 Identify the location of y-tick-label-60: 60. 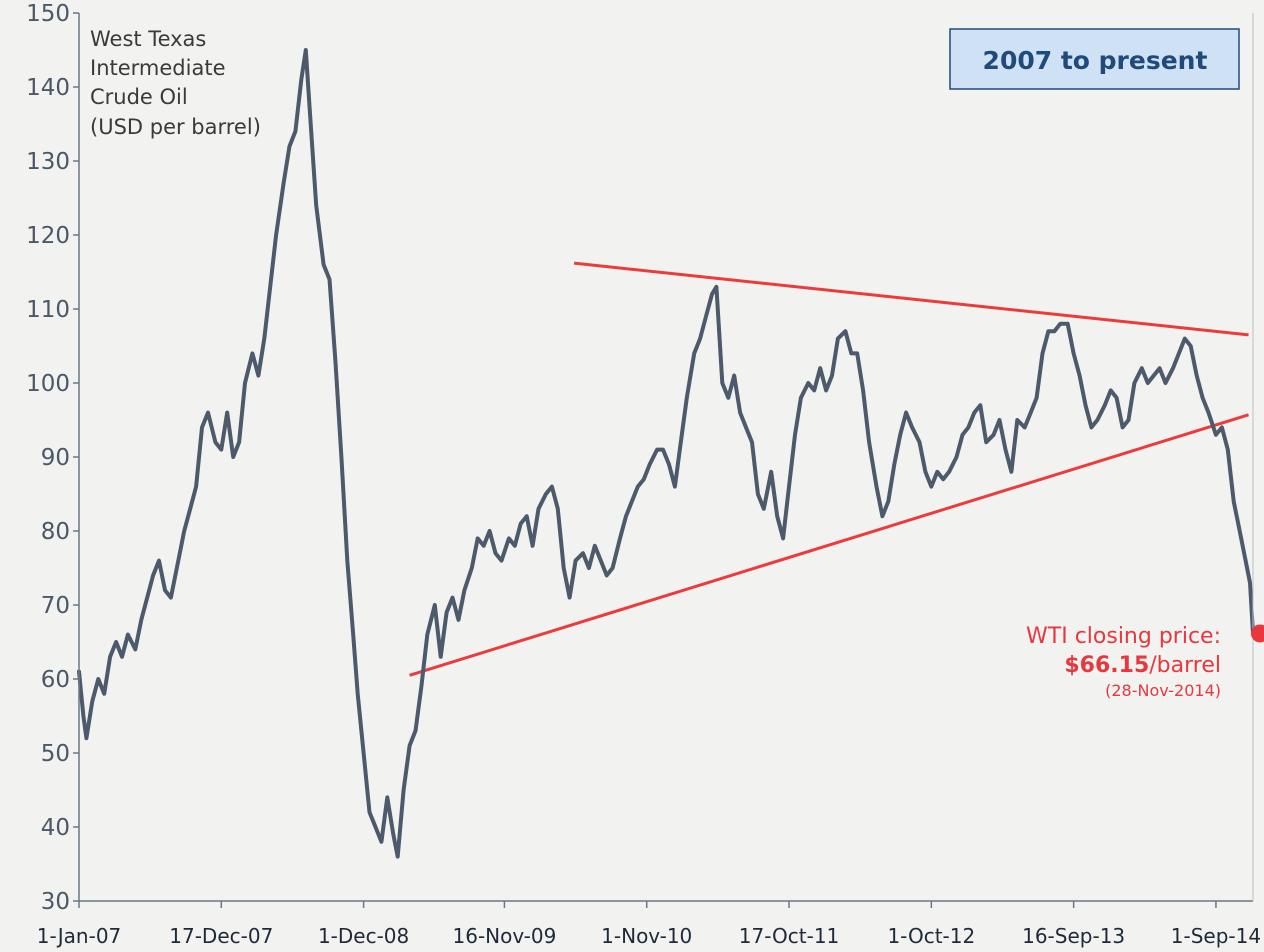
(55, 680).